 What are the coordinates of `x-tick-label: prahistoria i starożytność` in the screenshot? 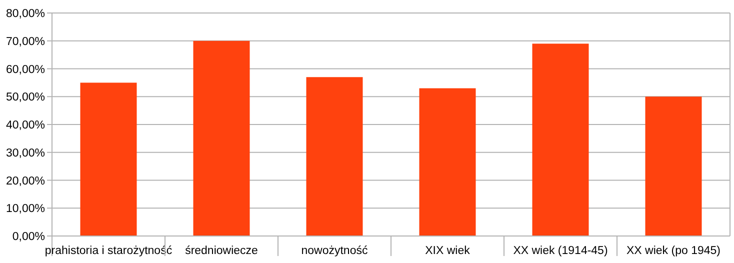 It's located at (108, 251).